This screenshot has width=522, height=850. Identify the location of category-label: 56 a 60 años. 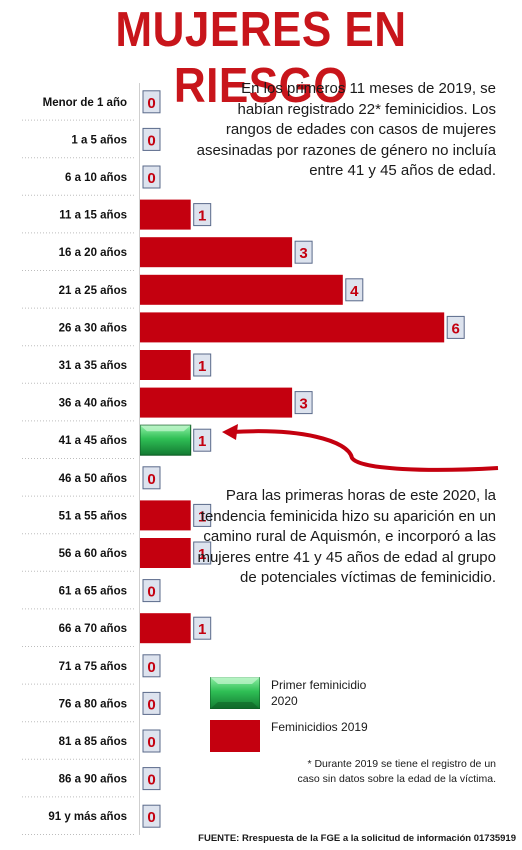
(93, 554).